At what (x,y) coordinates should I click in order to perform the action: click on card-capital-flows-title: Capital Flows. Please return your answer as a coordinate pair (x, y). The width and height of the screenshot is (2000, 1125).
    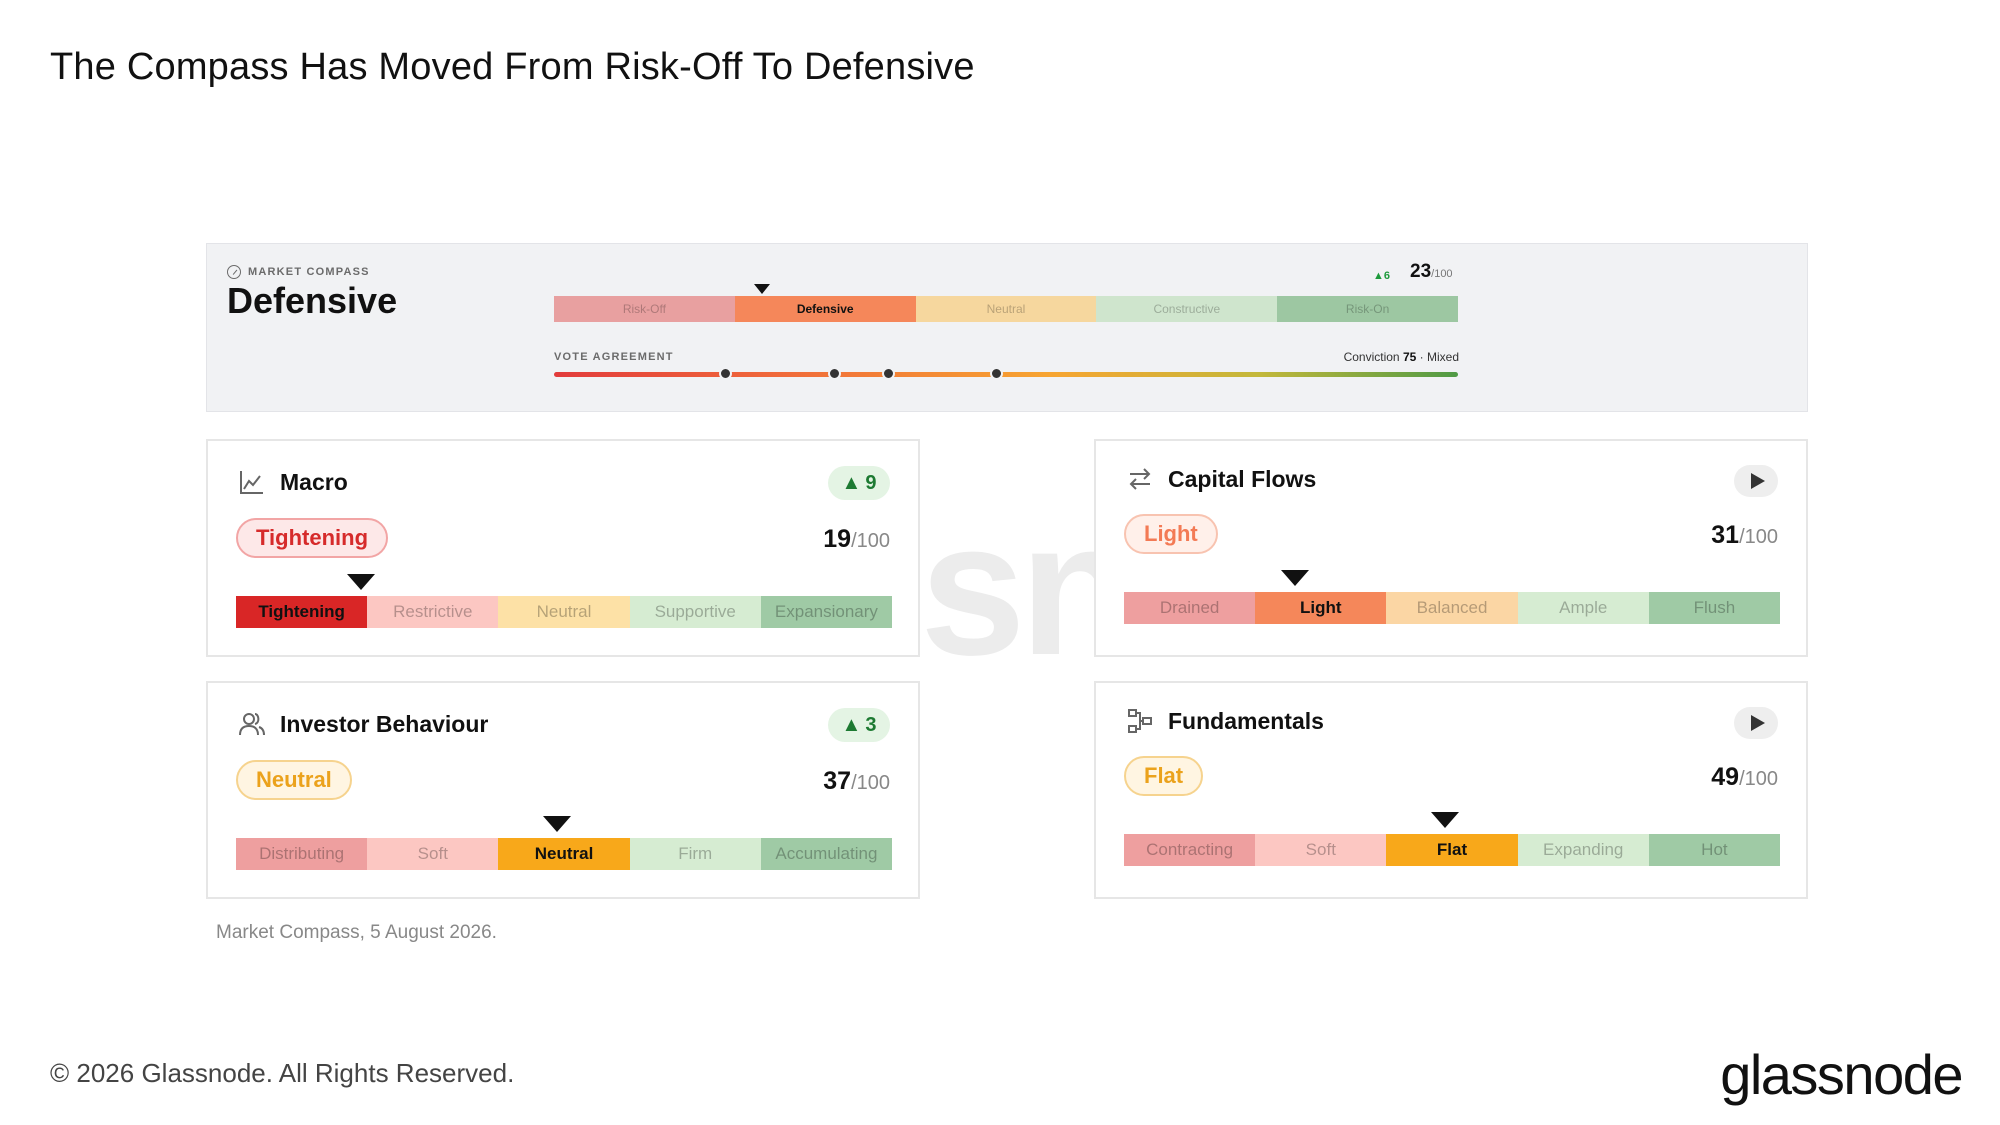
    Looking at the image, I should click on (1221, 479).